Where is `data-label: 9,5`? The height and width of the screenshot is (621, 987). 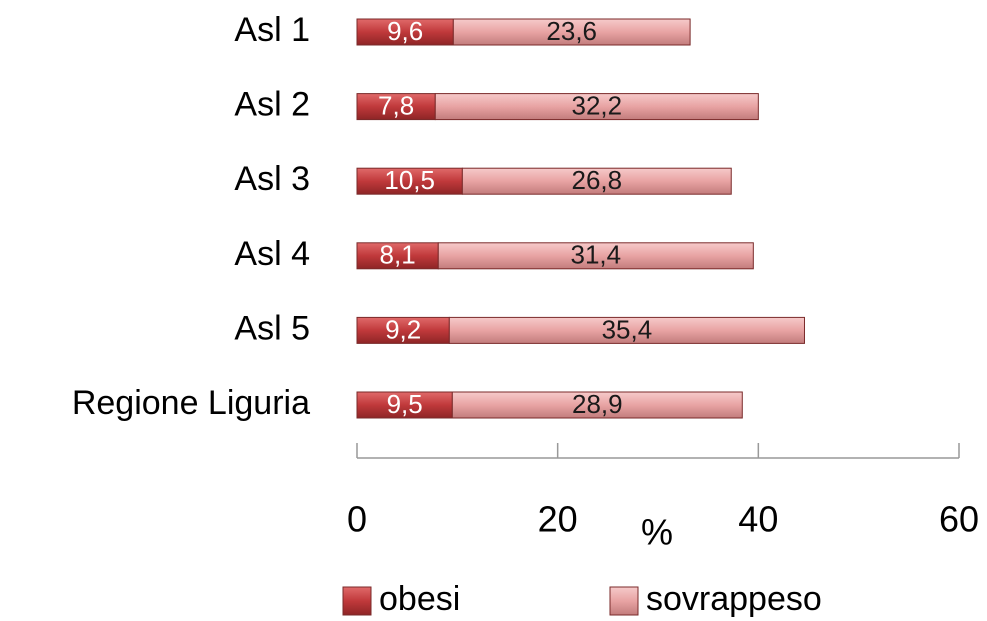
data-label: 9,5 is located at coordinates (405, 404).